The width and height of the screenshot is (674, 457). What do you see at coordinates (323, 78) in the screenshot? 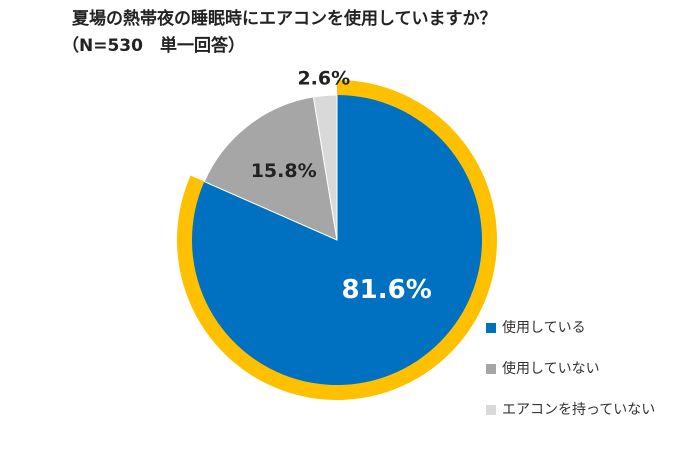
I see `data-label: 2.6%` at bounding box center [323, 78].